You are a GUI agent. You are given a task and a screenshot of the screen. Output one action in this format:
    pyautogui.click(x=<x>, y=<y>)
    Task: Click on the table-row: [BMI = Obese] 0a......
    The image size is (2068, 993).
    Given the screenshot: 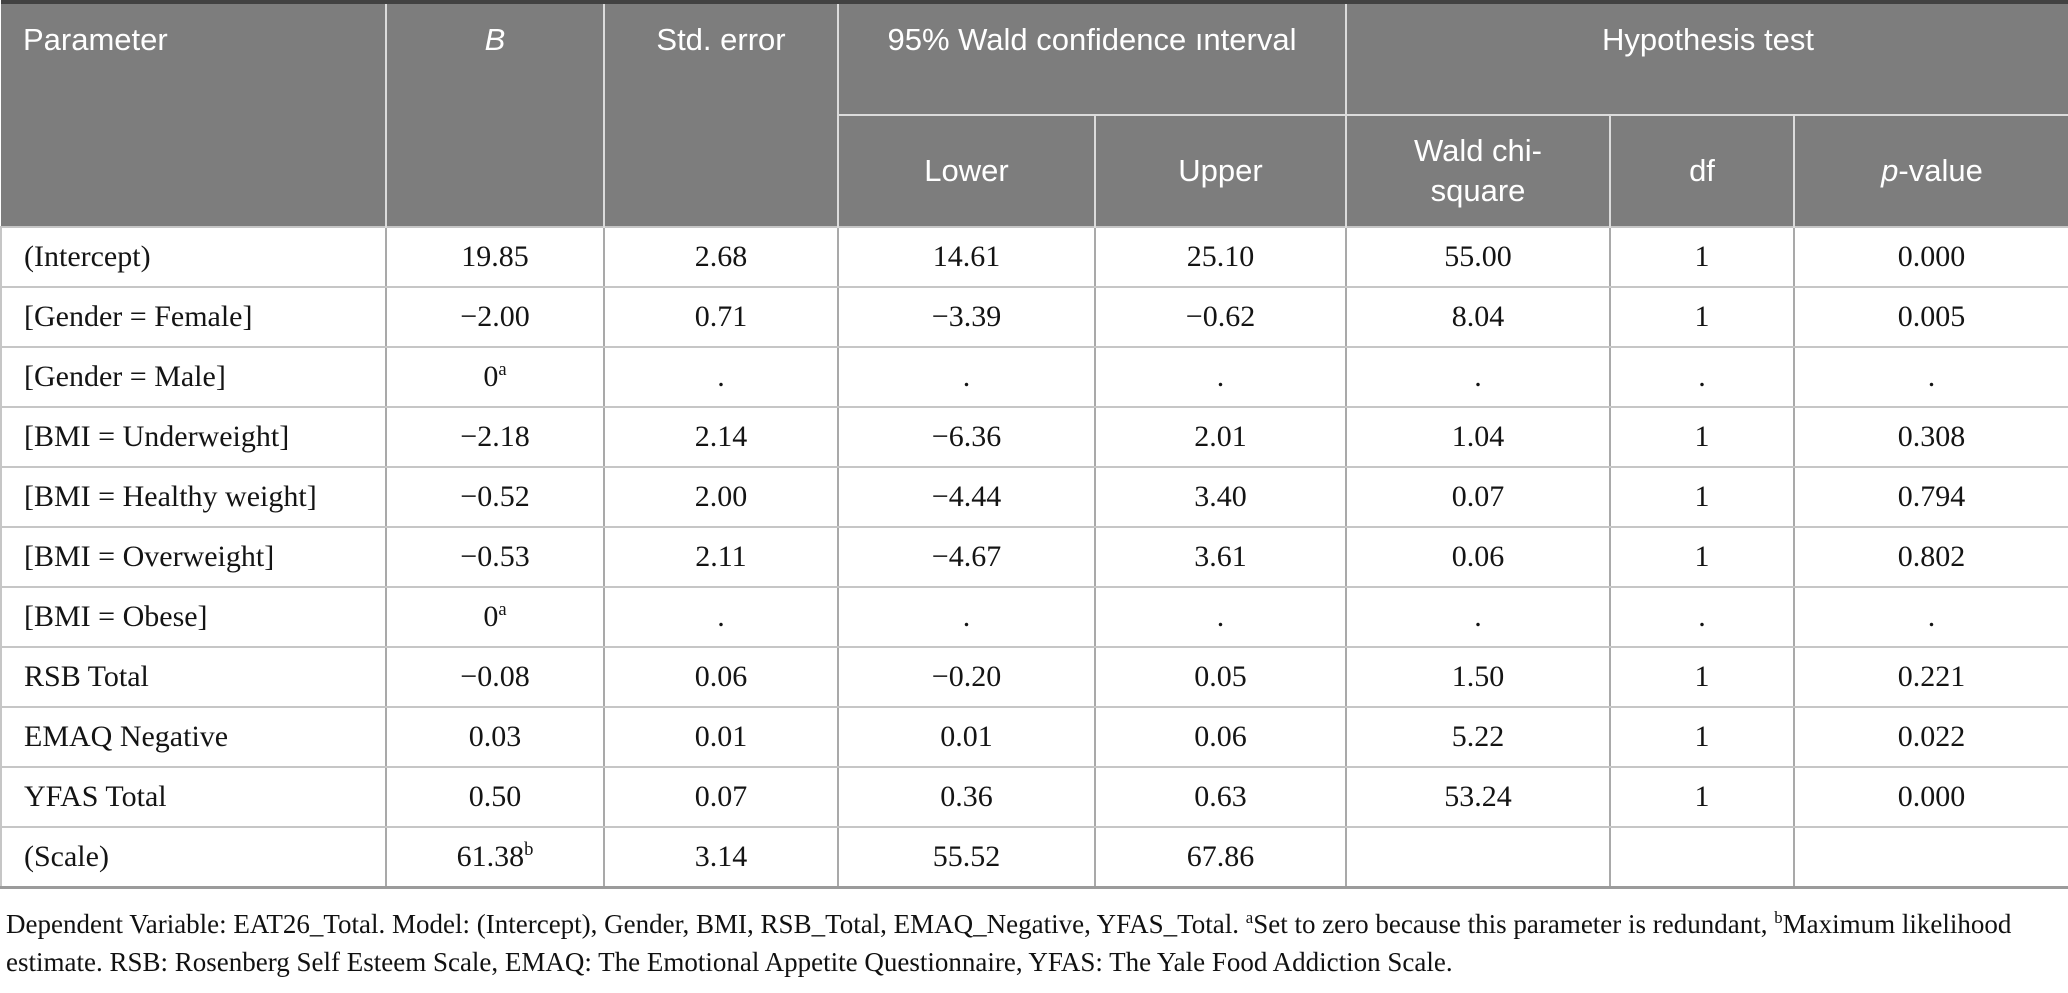 What is the action you would take?
    pyautogui.click(x=1034, y=617)
    